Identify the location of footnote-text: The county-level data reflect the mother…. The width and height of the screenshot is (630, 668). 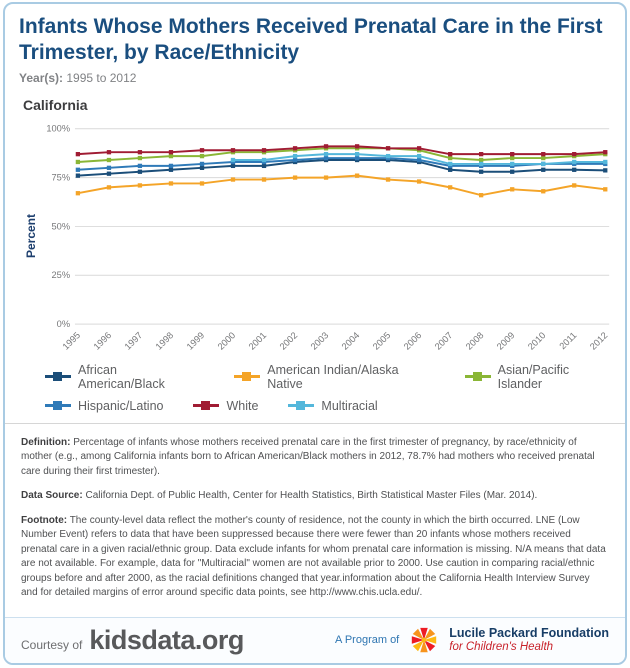
(313, 556).